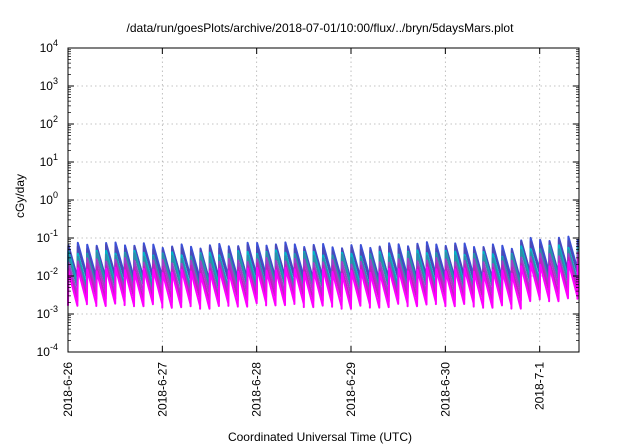  Describe the element at coordinates (47, 236) in the screenshot. I see `y-tick-label: 10⁻¹` at that location.